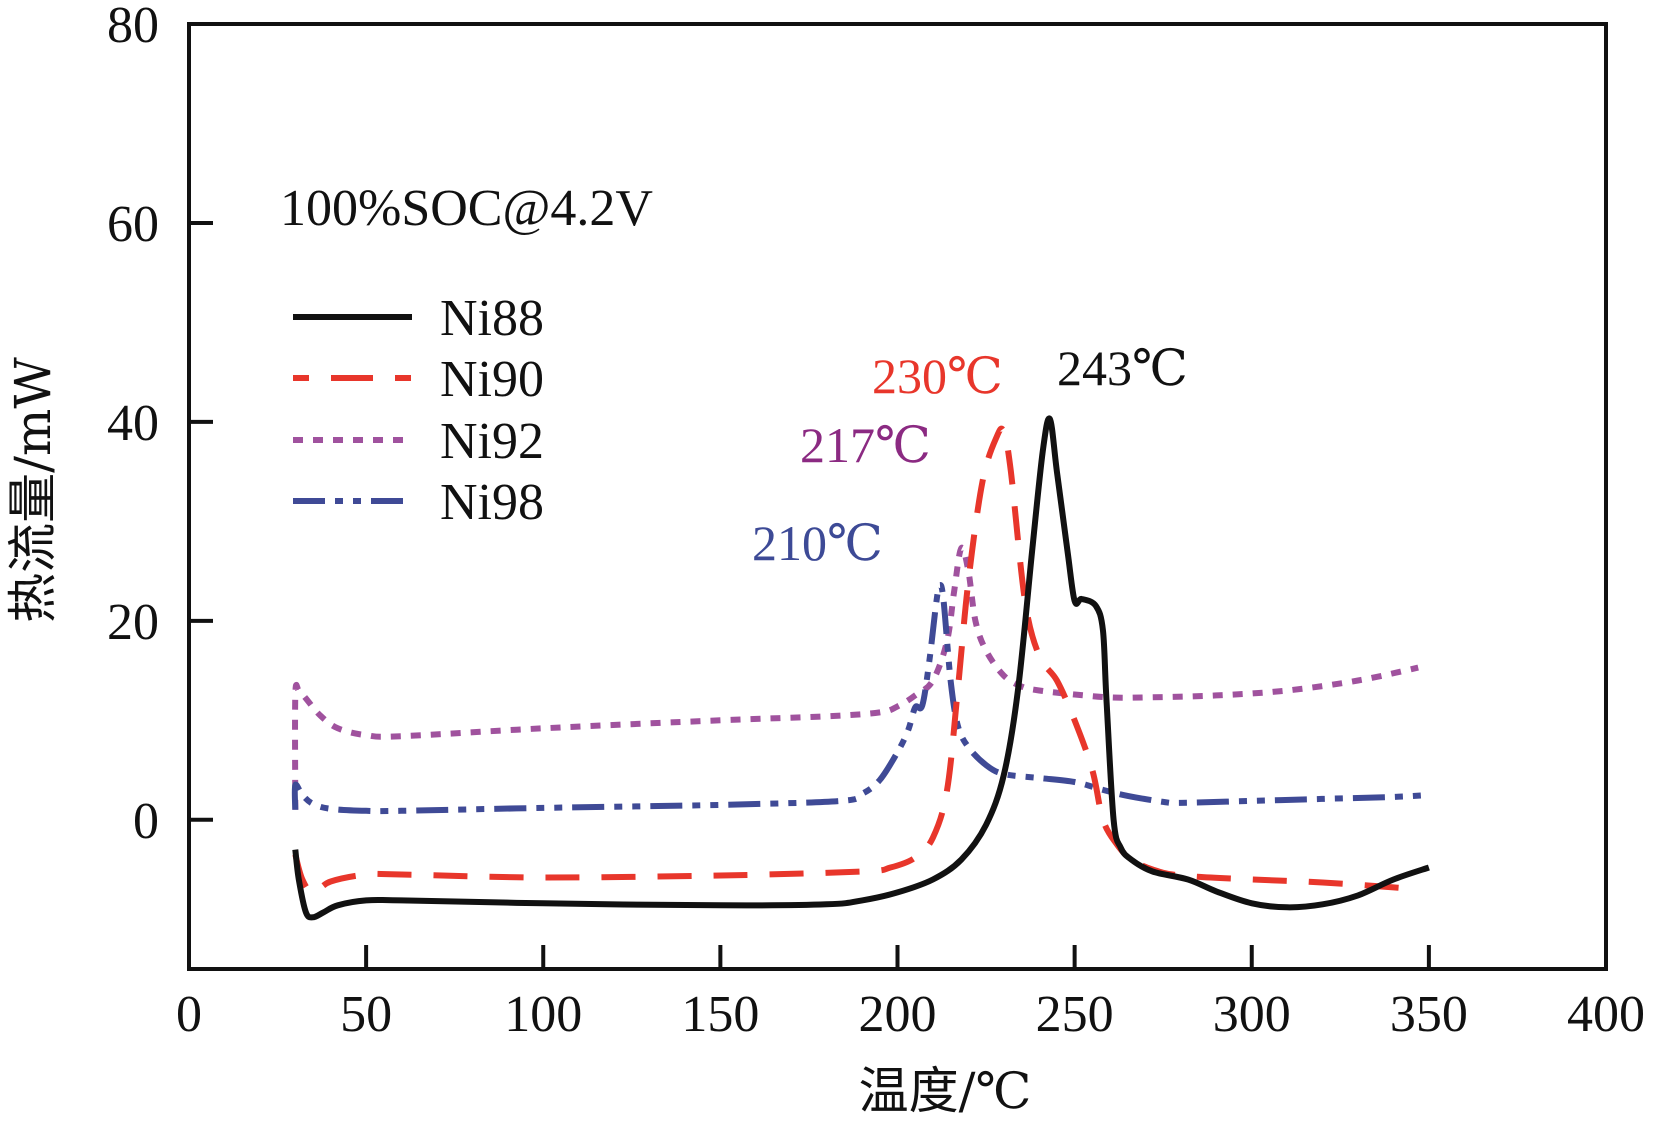 The width and height of the screenshot is (1664, 1131). I want to click on series-line-ni98, so click(860, 698).